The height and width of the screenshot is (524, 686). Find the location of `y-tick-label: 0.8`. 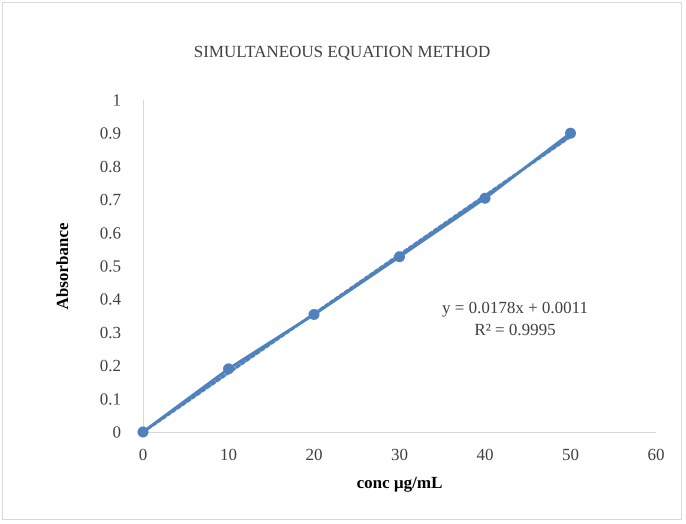

y-tick-label: 0.8 is located at coordinates (110, 166).